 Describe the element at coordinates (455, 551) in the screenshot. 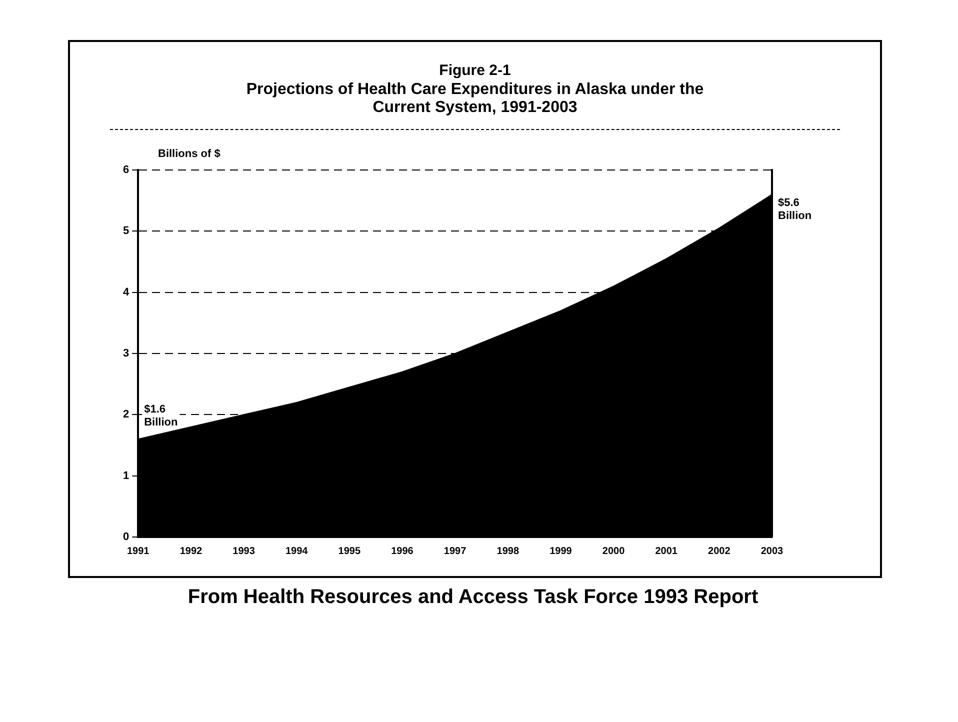

I see `x-tick-label: 1997` at that location.